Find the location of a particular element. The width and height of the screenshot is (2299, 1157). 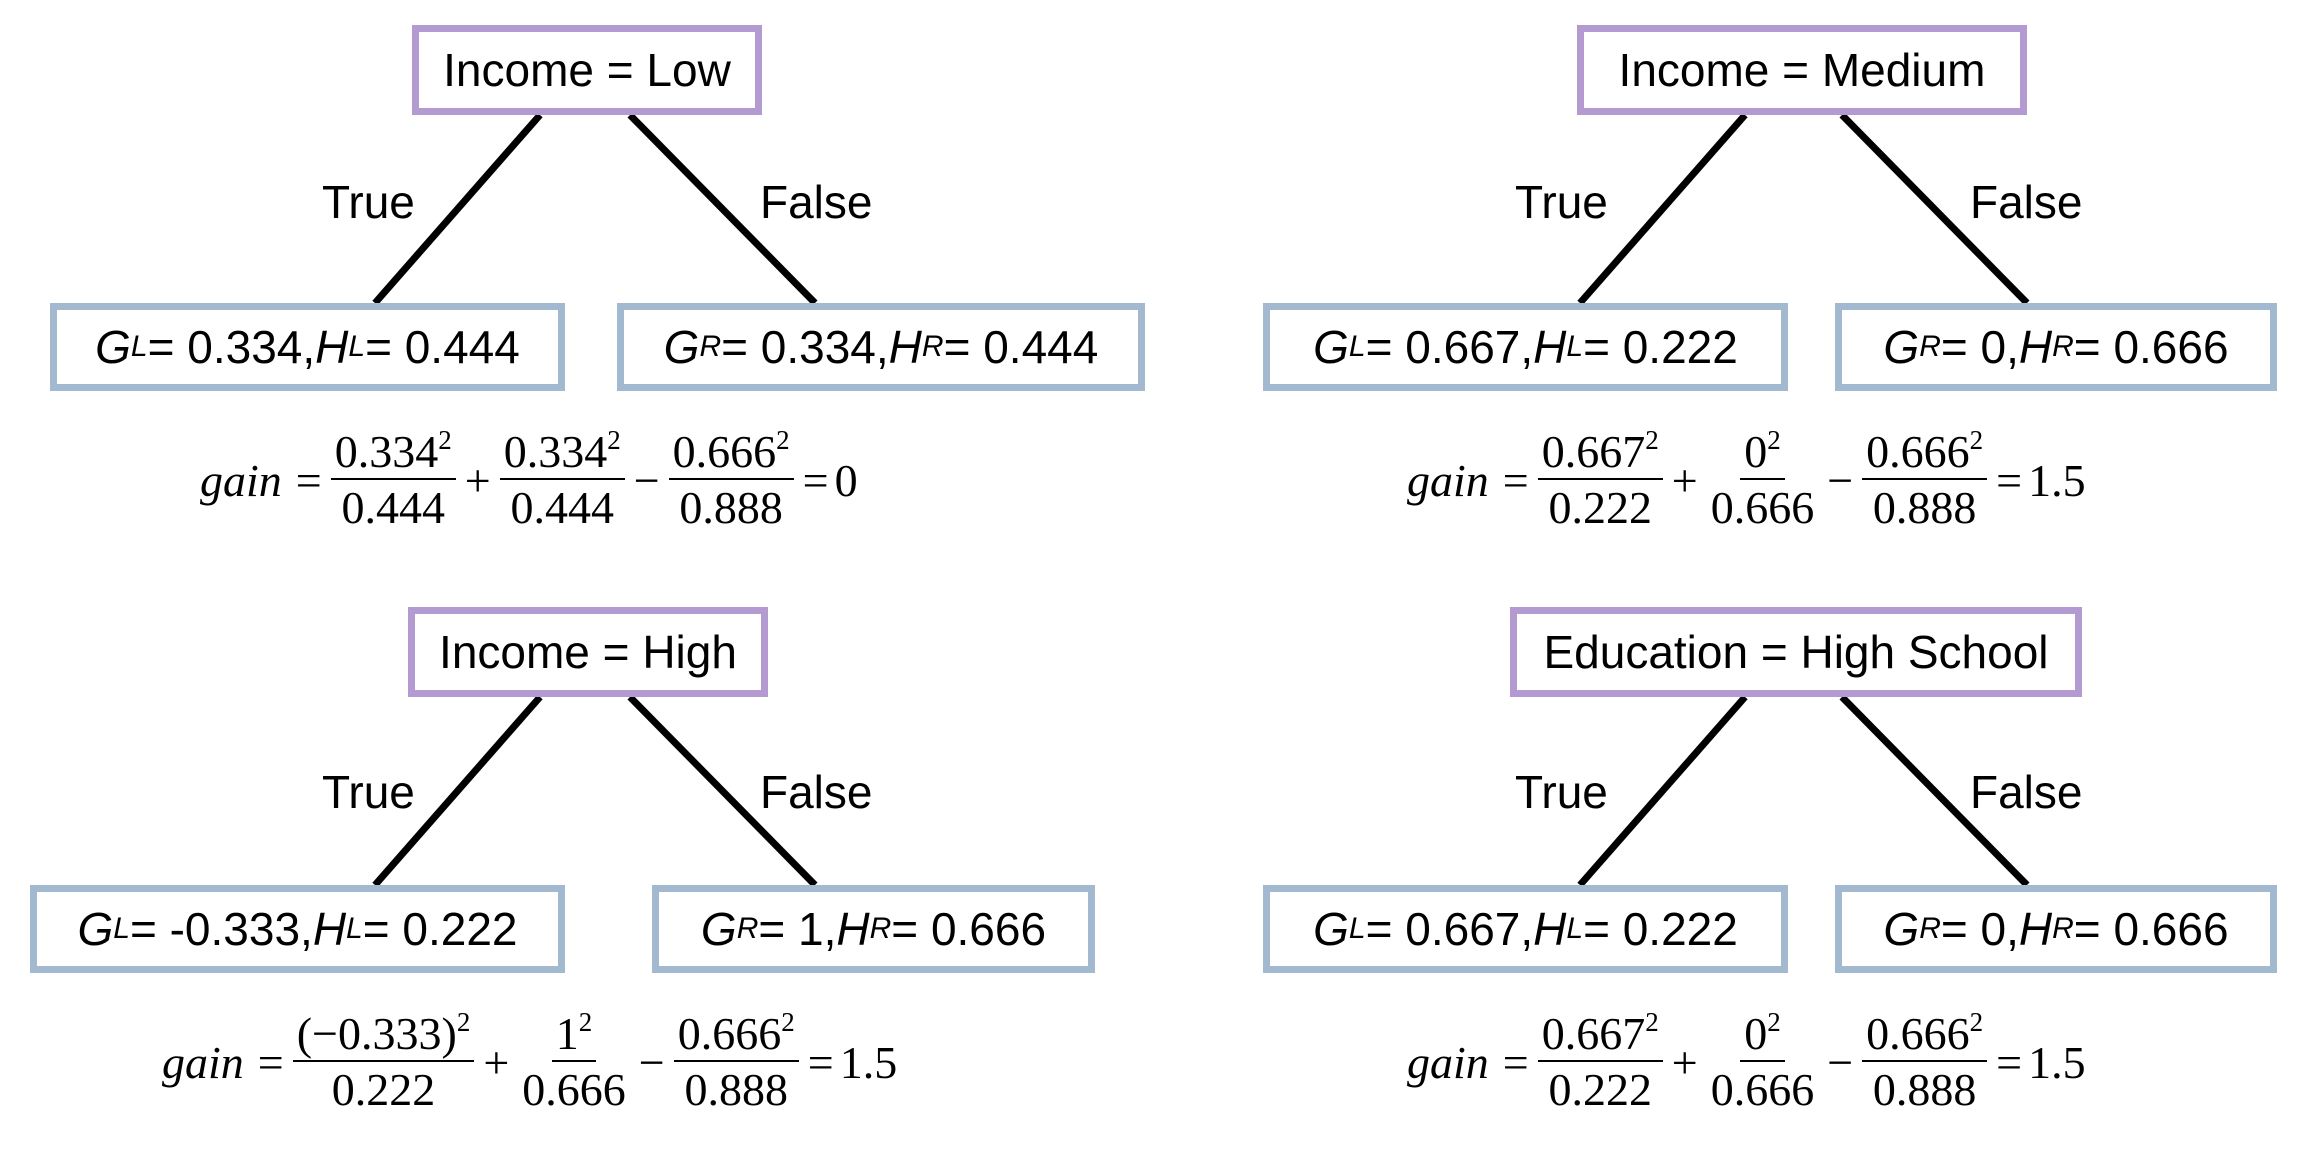

term-left: 0.3342 0.444 is located at coordinates (393, 479).